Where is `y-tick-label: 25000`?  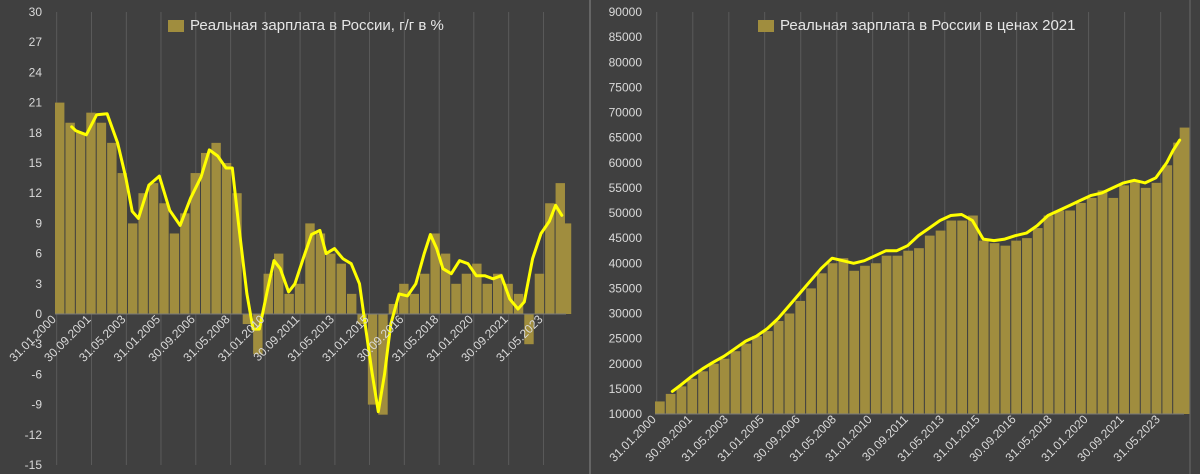
y-tick-label: 25000 is located at coordinates (626, 339).